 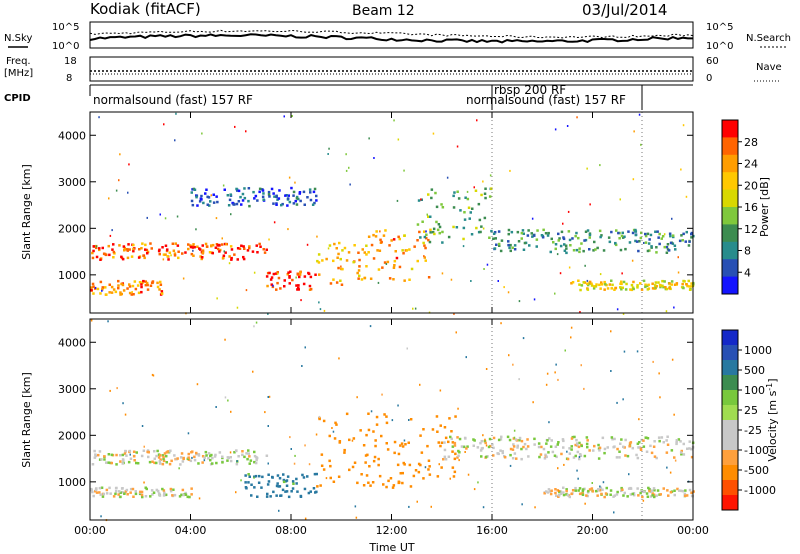 I want to click on colorbar-tick-label: -100, so click(x=756, y=450).